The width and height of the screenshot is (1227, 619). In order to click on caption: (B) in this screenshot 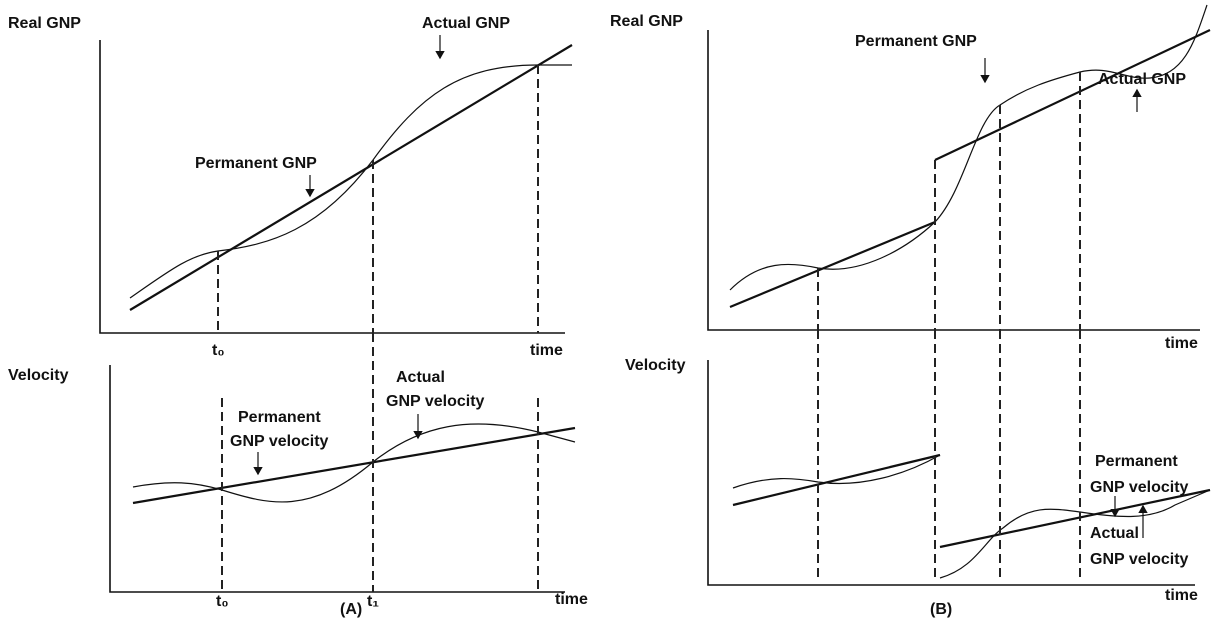, I will do `click(941, 609)`.